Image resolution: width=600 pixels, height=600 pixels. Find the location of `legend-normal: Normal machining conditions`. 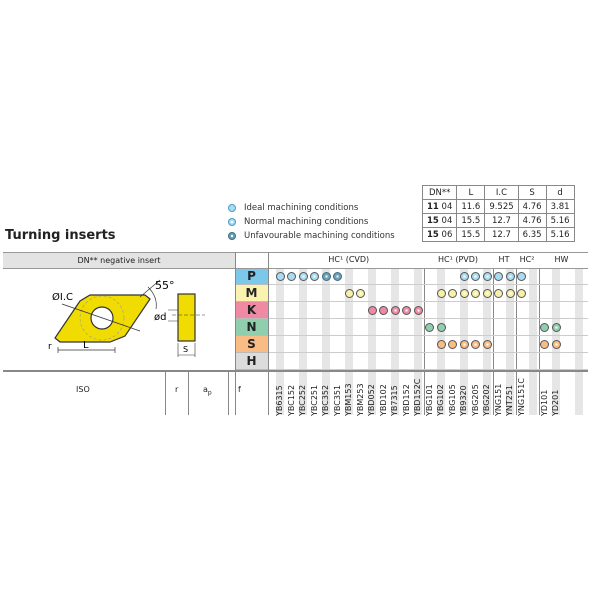

legend-normal: Normal machining conditions is located at coordinates (298, 222).